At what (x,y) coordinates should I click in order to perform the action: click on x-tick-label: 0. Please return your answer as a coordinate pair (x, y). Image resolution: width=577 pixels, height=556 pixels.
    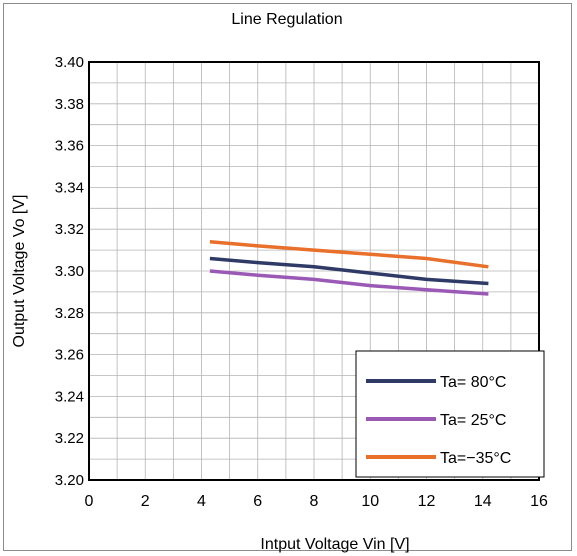
    Looking at the image, I should click on (89, 501).